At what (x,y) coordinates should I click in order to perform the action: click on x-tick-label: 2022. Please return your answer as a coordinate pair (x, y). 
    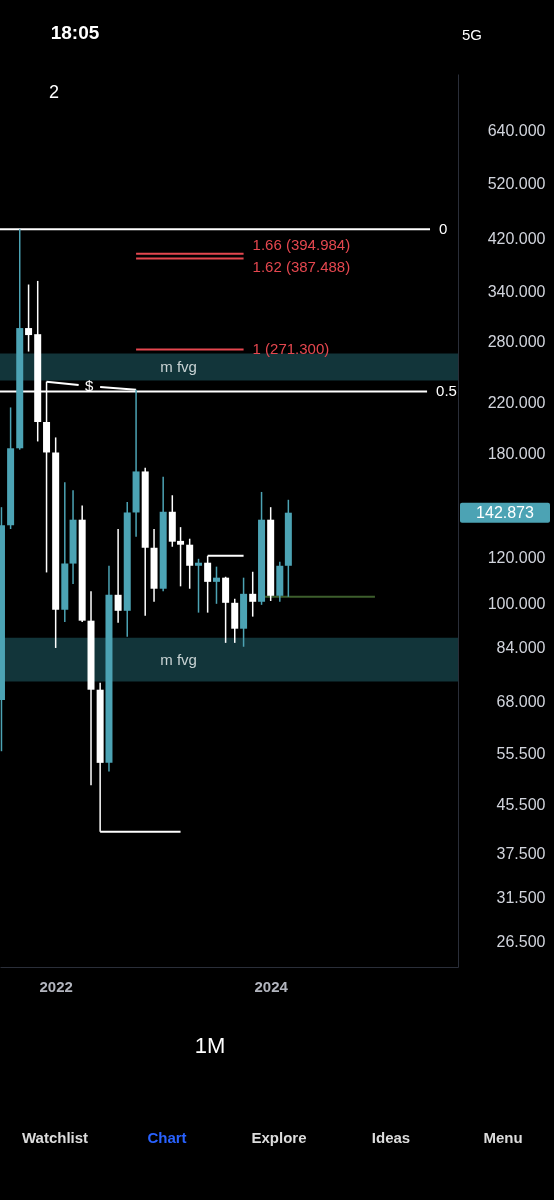
    Looking at the image, I should click on (56, 986).